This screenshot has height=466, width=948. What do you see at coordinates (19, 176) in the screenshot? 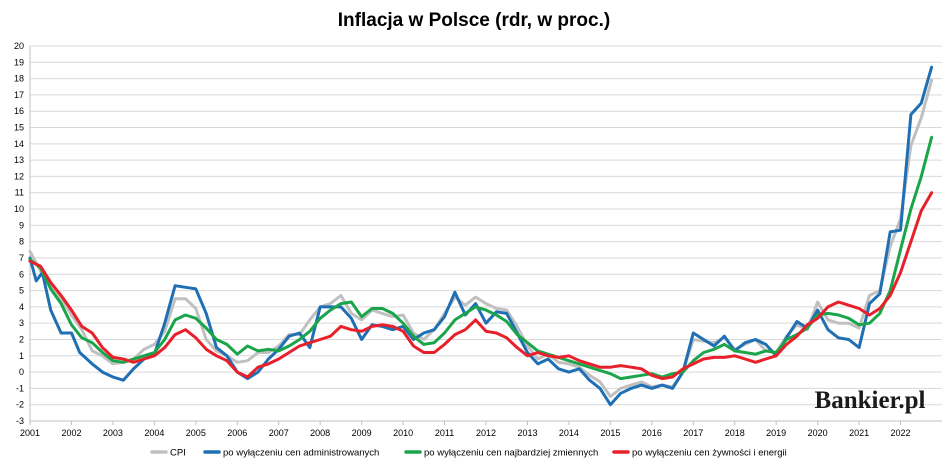
I see `y-tick-label: 12` at bounding box center [19, 176].